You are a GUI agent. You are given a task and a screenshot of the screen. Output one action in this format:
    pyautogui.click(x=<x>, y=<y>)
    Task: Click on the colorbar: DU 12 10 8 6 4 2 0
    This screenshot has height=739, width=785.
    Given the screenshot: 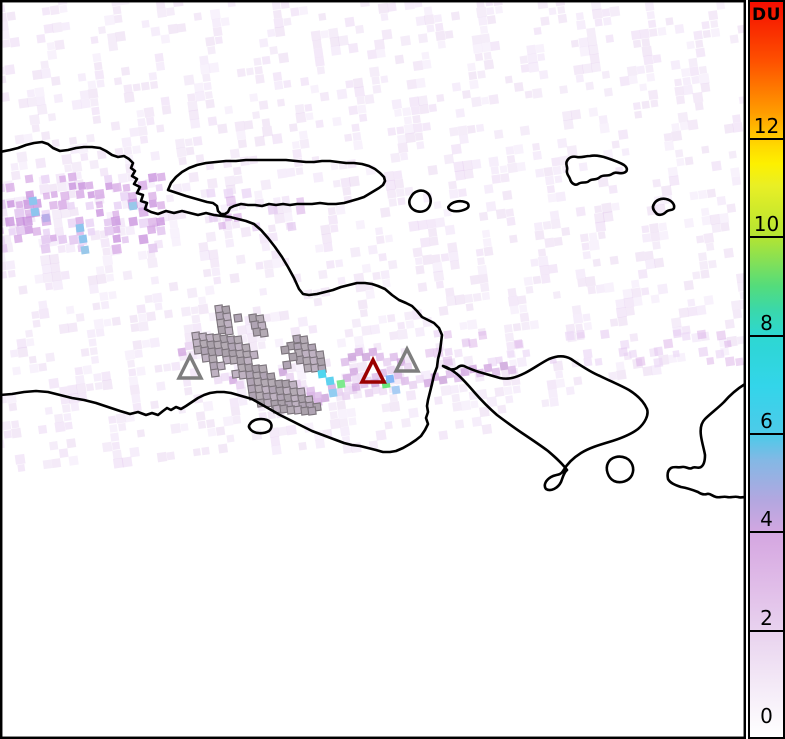 What is the action you would take?
    pyautogui.click(x=766, y=369)
    